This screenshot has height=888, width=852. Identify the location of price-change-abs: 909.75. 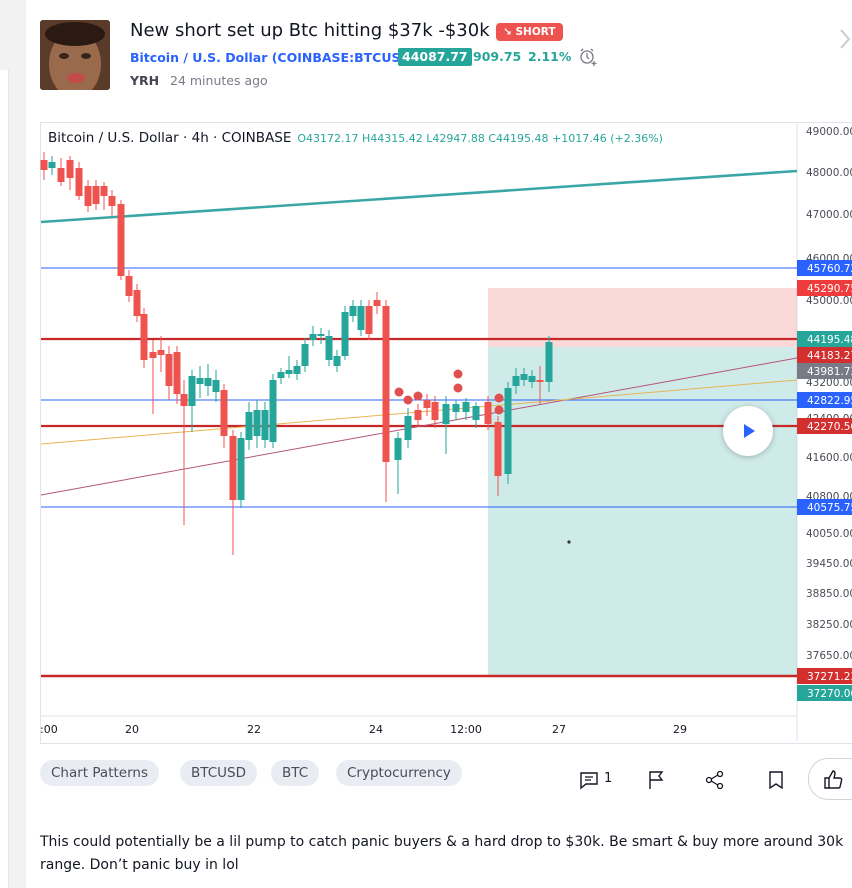
(497, 56).